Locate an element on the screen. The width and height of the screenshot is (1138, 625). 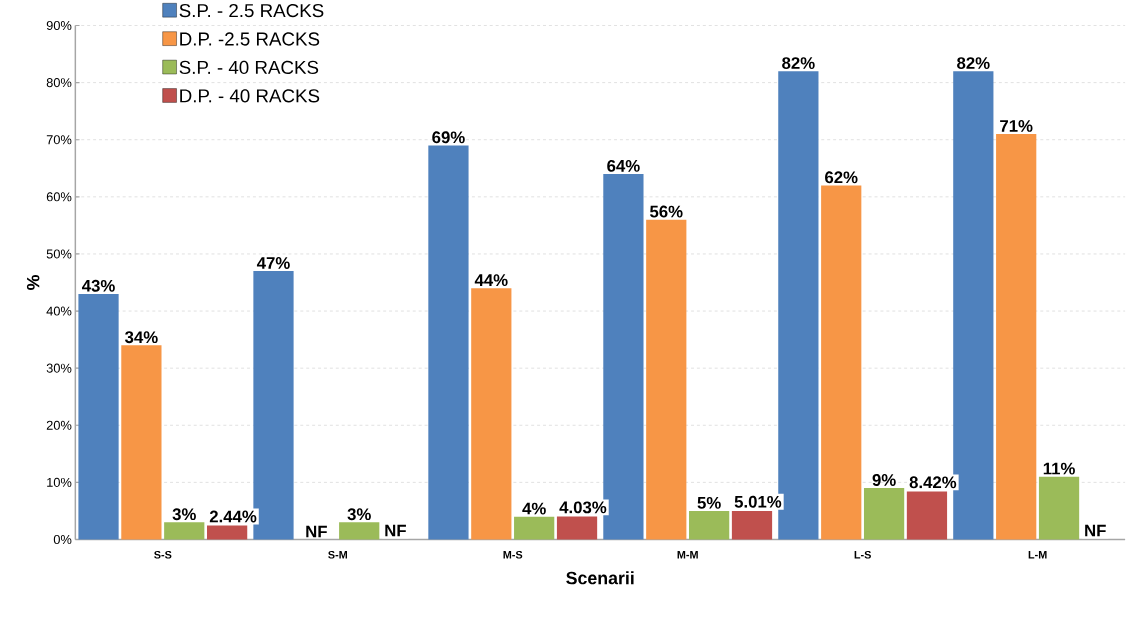
data-label: 62% is located at coordinates (841, 177).